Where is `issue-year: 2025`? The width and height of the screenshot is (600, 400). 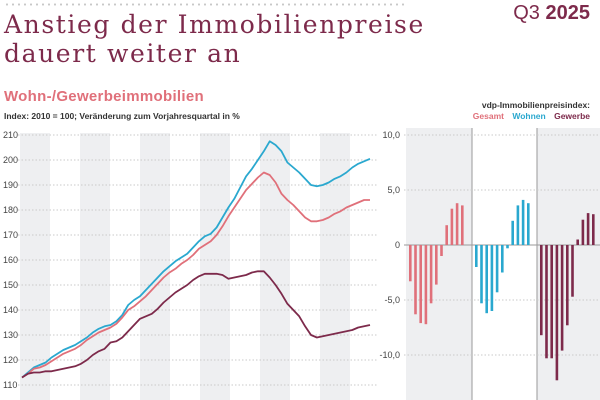 issue-year: 2025 is located at coordinates (568, 13).